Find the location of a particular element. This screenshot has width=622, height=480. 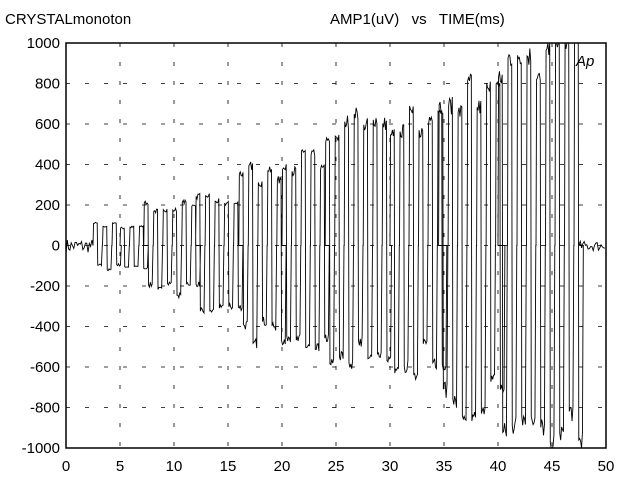

x-tick-label: 0 is located at coordinates (66, 466).